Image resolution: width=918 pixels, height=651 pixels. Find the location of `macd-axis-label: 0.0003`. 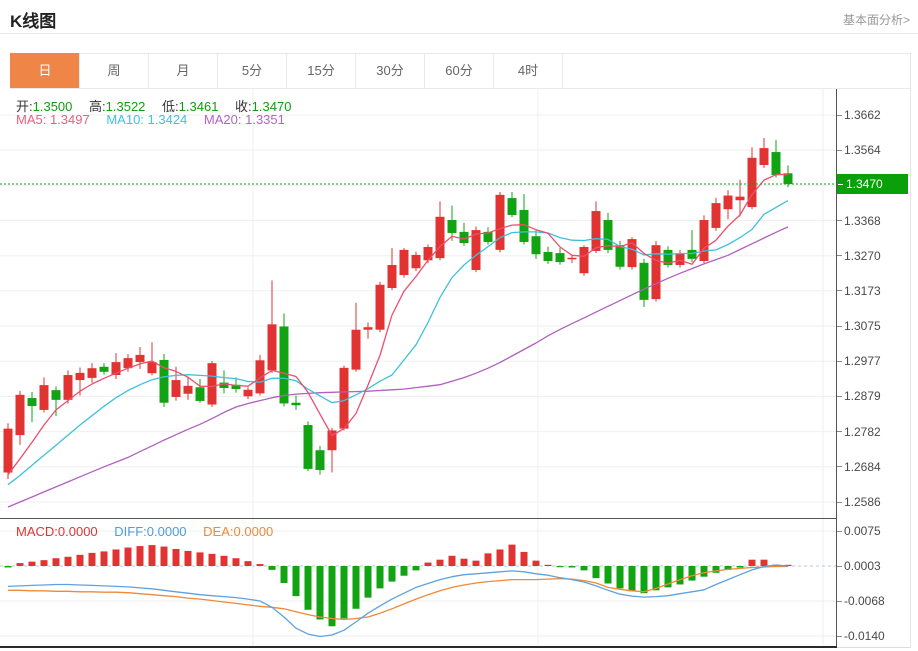

macd-axis-label: 0.0003 is located at coordinates (859, 566).